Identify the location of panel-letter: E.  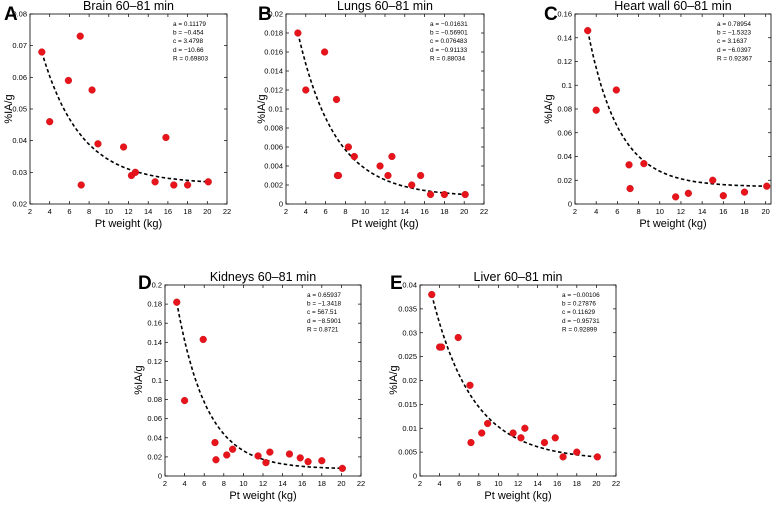
(396, 283).